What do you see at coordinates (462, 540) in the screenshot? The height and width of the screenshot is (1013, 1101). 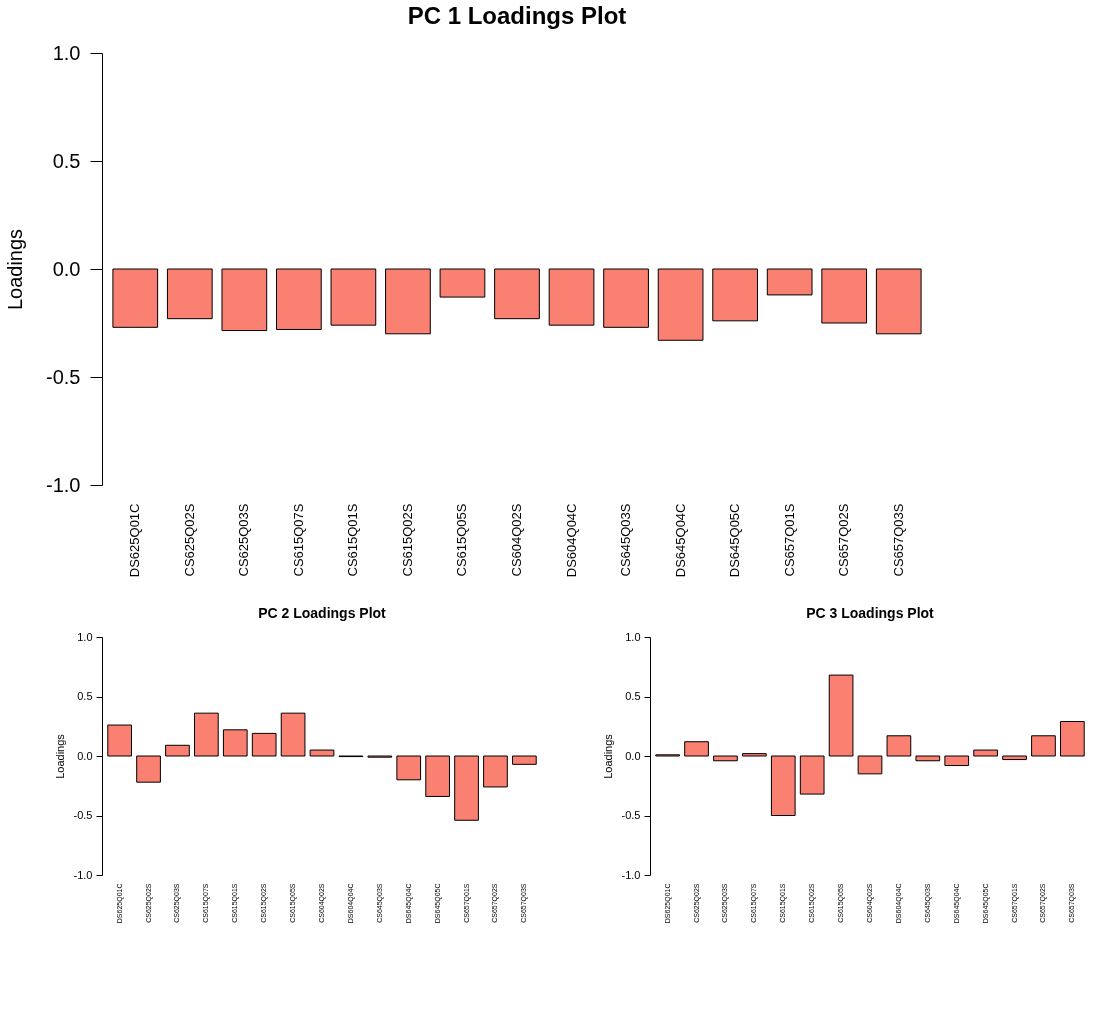 I see `x-tick-label: CS615Q05S` at bounding box center [462, 540].